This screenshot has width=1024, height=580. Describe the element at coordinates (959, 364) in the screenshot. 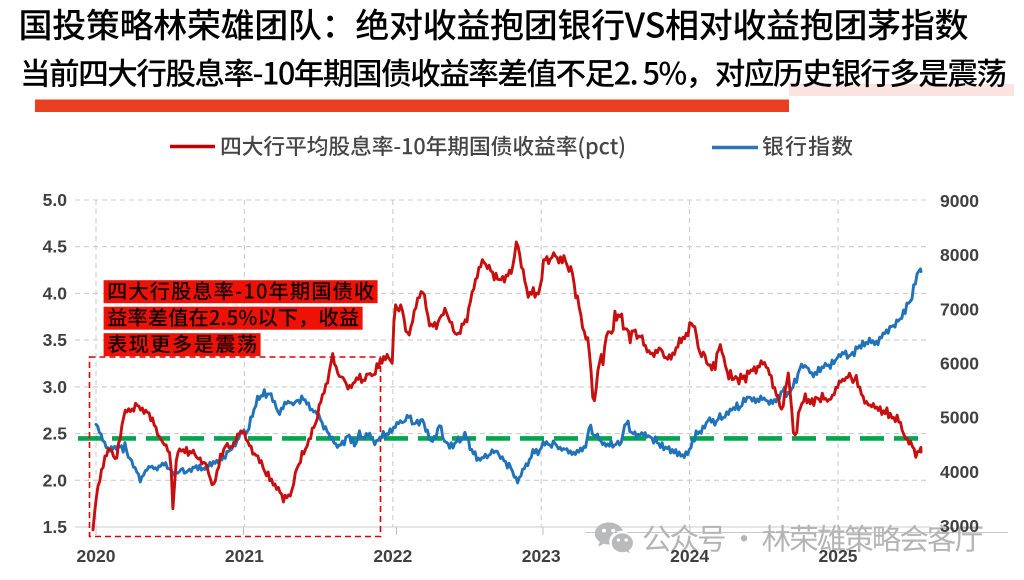

I see `svg-text: 6000` at that location.